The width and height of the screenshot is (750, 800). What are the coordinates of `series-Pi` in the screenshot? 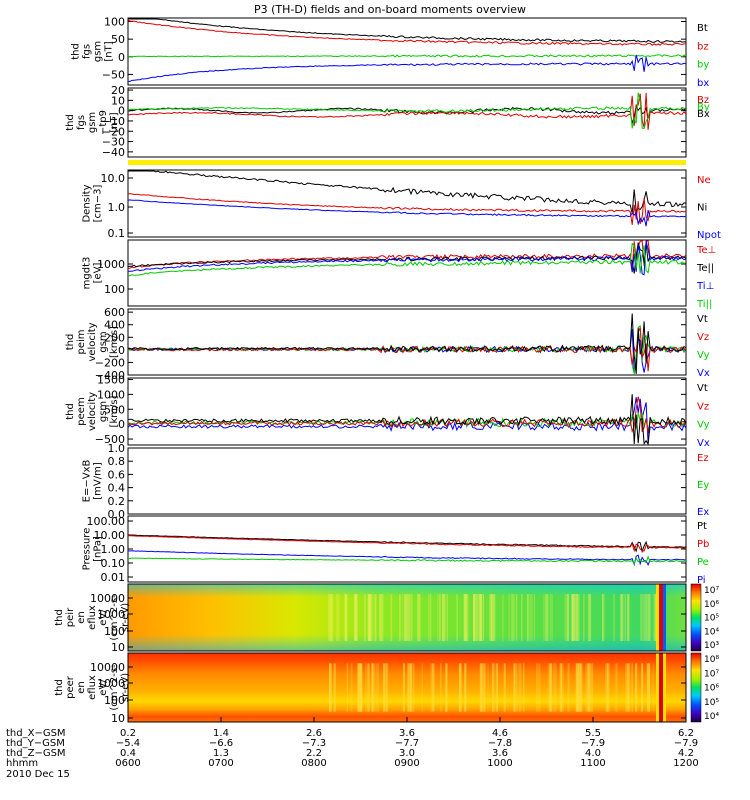 It's located at (407, 558).